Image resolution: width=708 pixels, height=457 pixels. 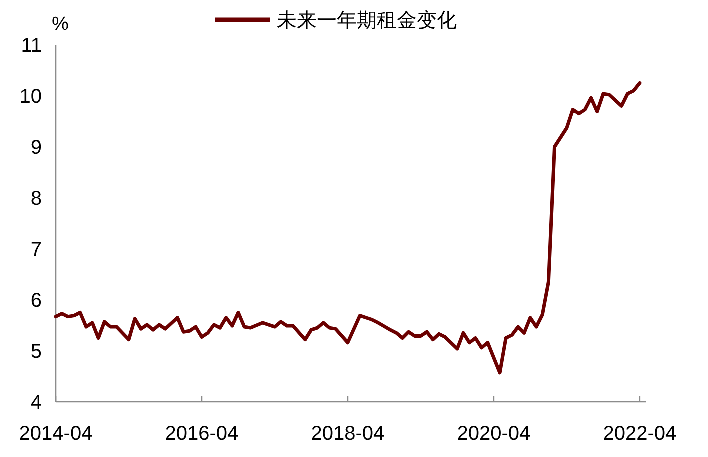 I want to click on y-tick-label: 11, so click(x=31, y=46).